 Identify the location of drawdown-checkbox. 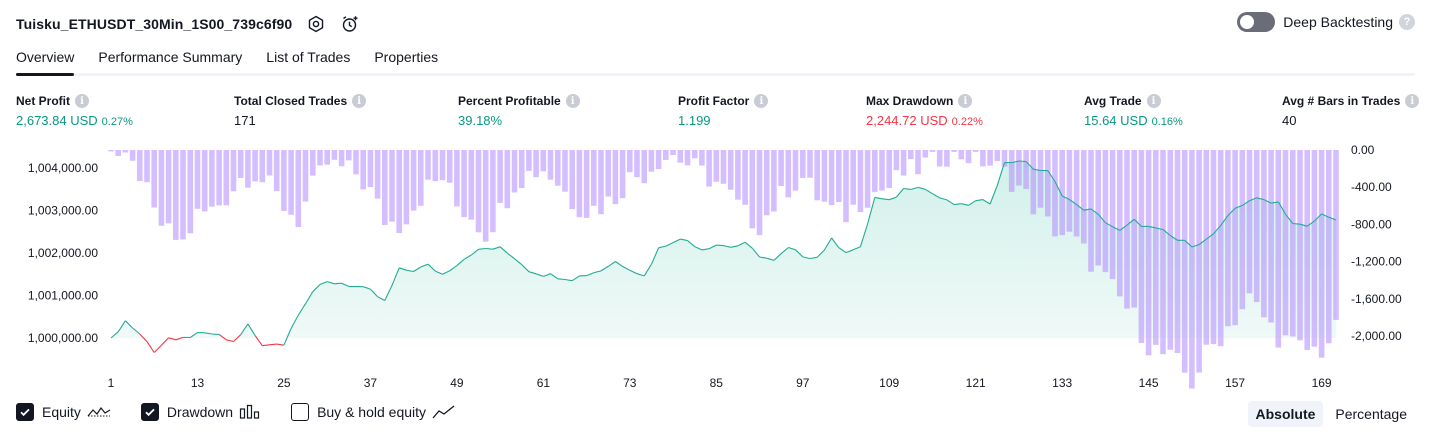
(149, 412).